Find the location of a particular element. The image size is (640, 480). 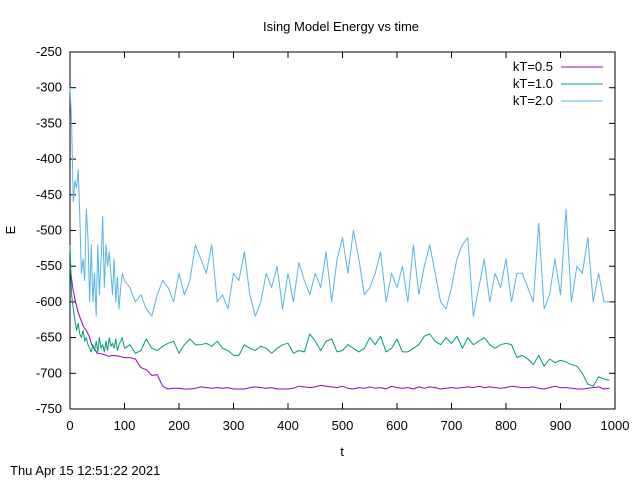

y-tick-label: -350 is located at coordinates (49, 122).